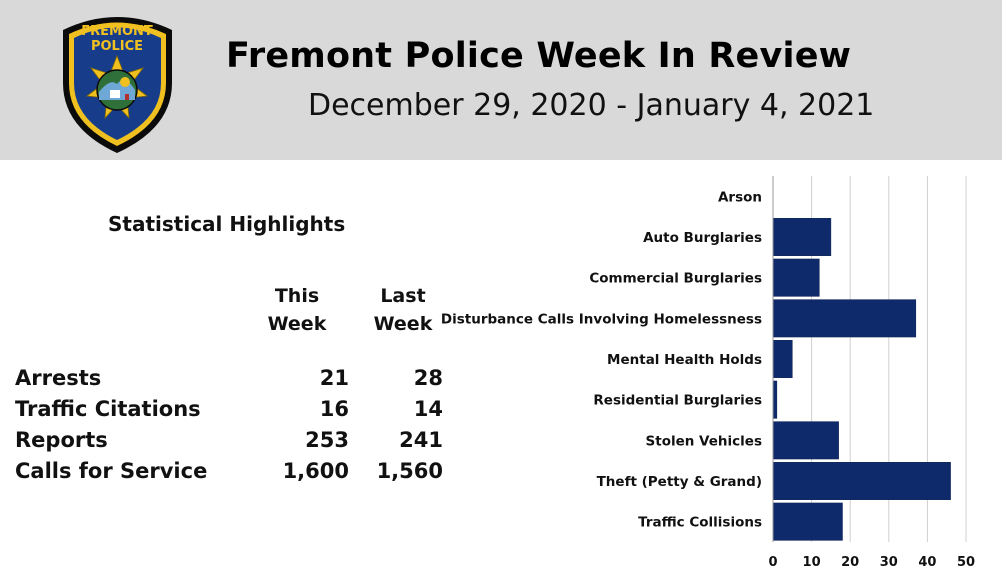 This screenshot has height=567, width=1002. I want to click on stat-last-week-value: 14, so click(428, 409).